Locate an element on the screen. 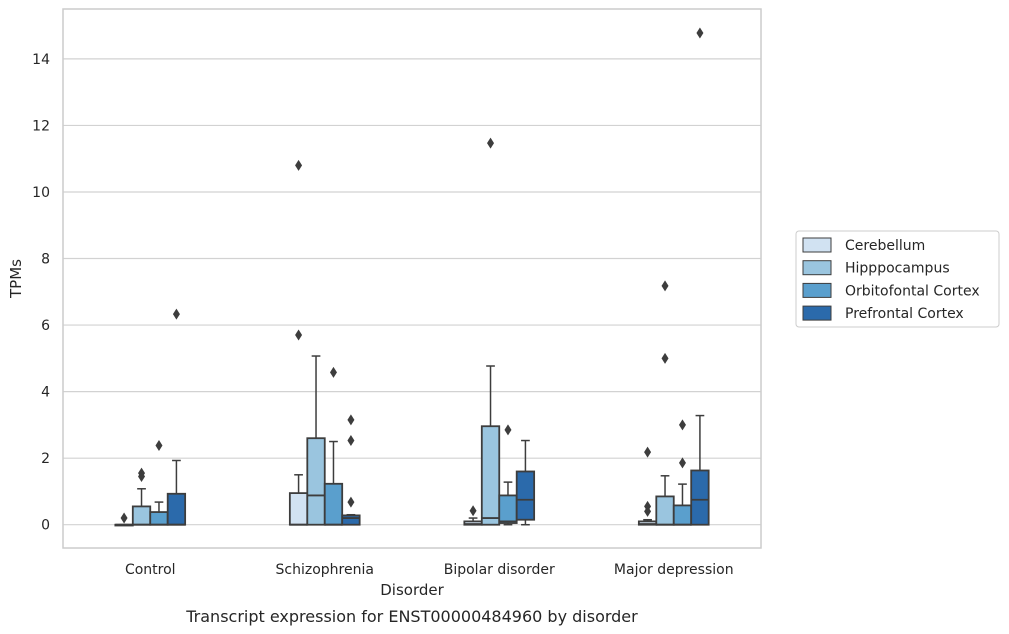 The image size is (1009, 634). legend-item: Orbitofontal Cortex is located at coordinates (891, 290).